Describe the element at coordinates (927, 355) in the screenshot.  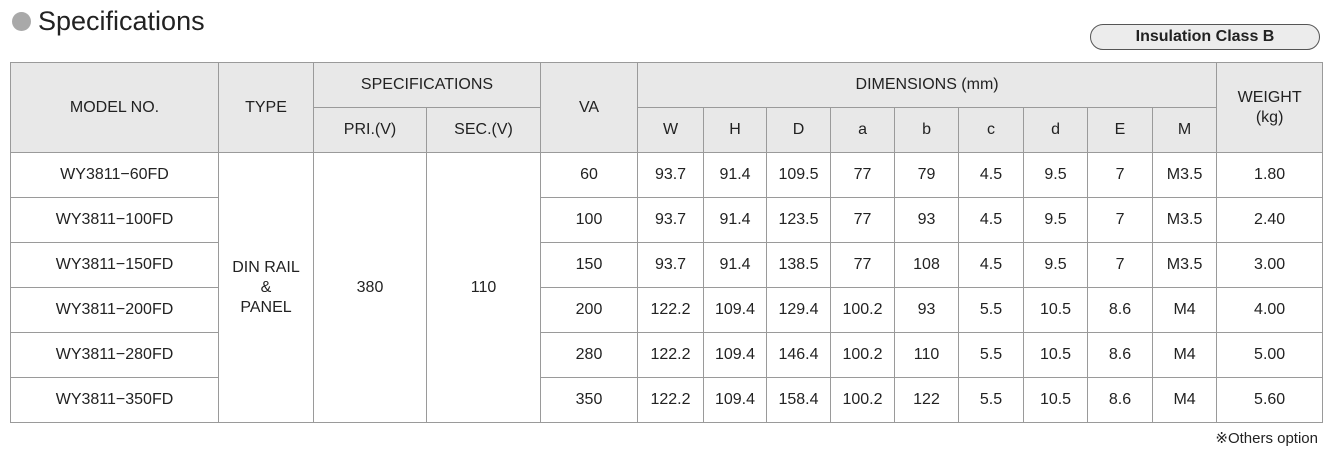
I see `dim-cell: 110` at that location.